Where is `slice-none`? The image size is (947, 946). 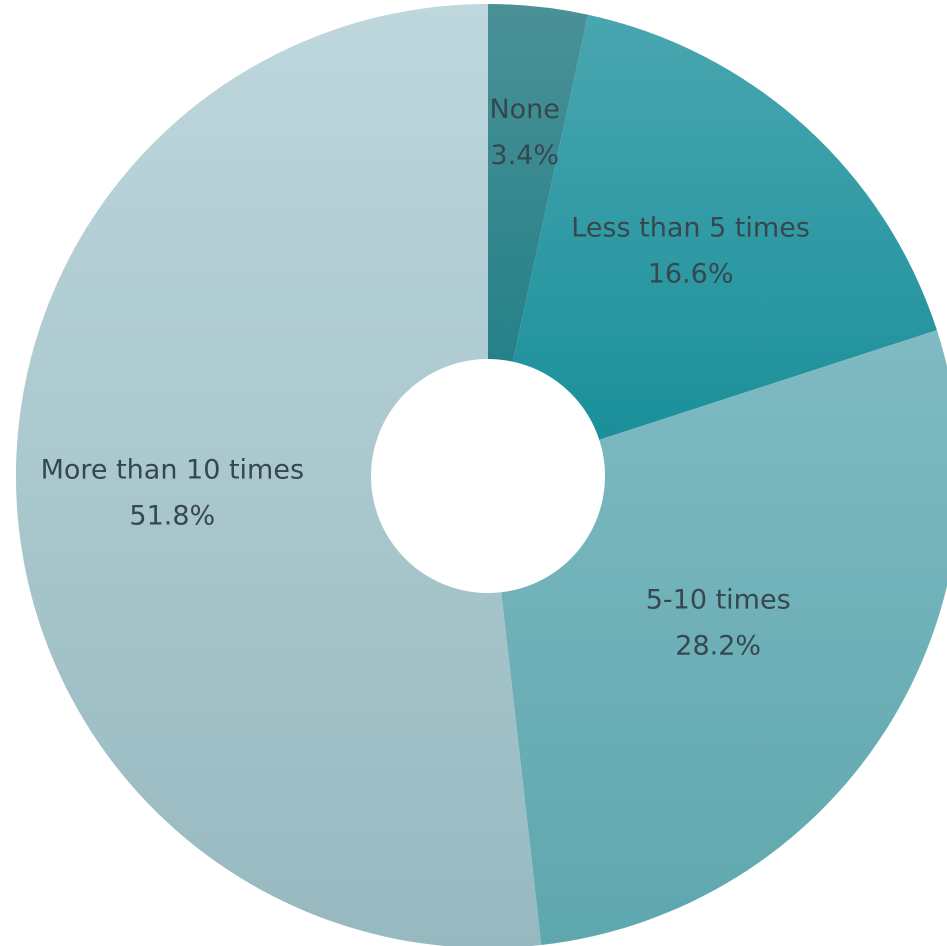 slice-none is located at coordinates (538, 240).